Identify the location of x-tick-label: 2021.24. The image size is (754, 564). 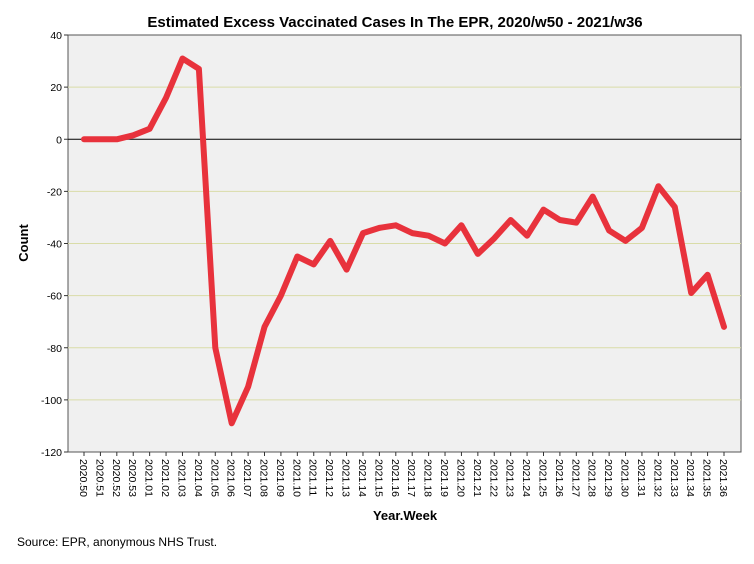
(526, 478).